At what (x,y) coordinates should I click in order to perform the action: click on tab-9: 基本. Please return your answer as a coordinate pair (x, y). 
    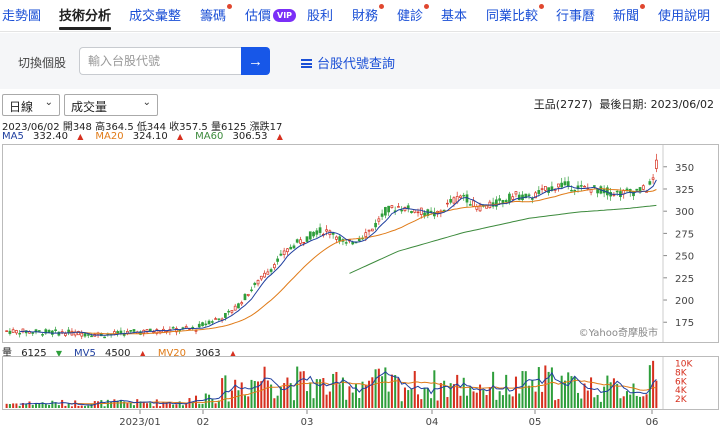
    Looking at the image, I should click on (454, 14).